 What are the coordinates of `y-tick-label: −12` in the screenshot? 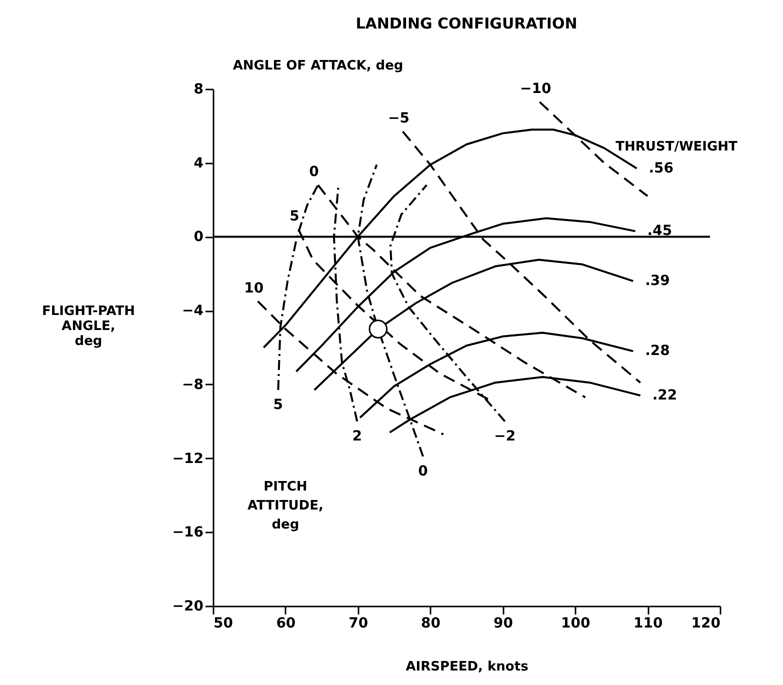 It's located at (188, 458).